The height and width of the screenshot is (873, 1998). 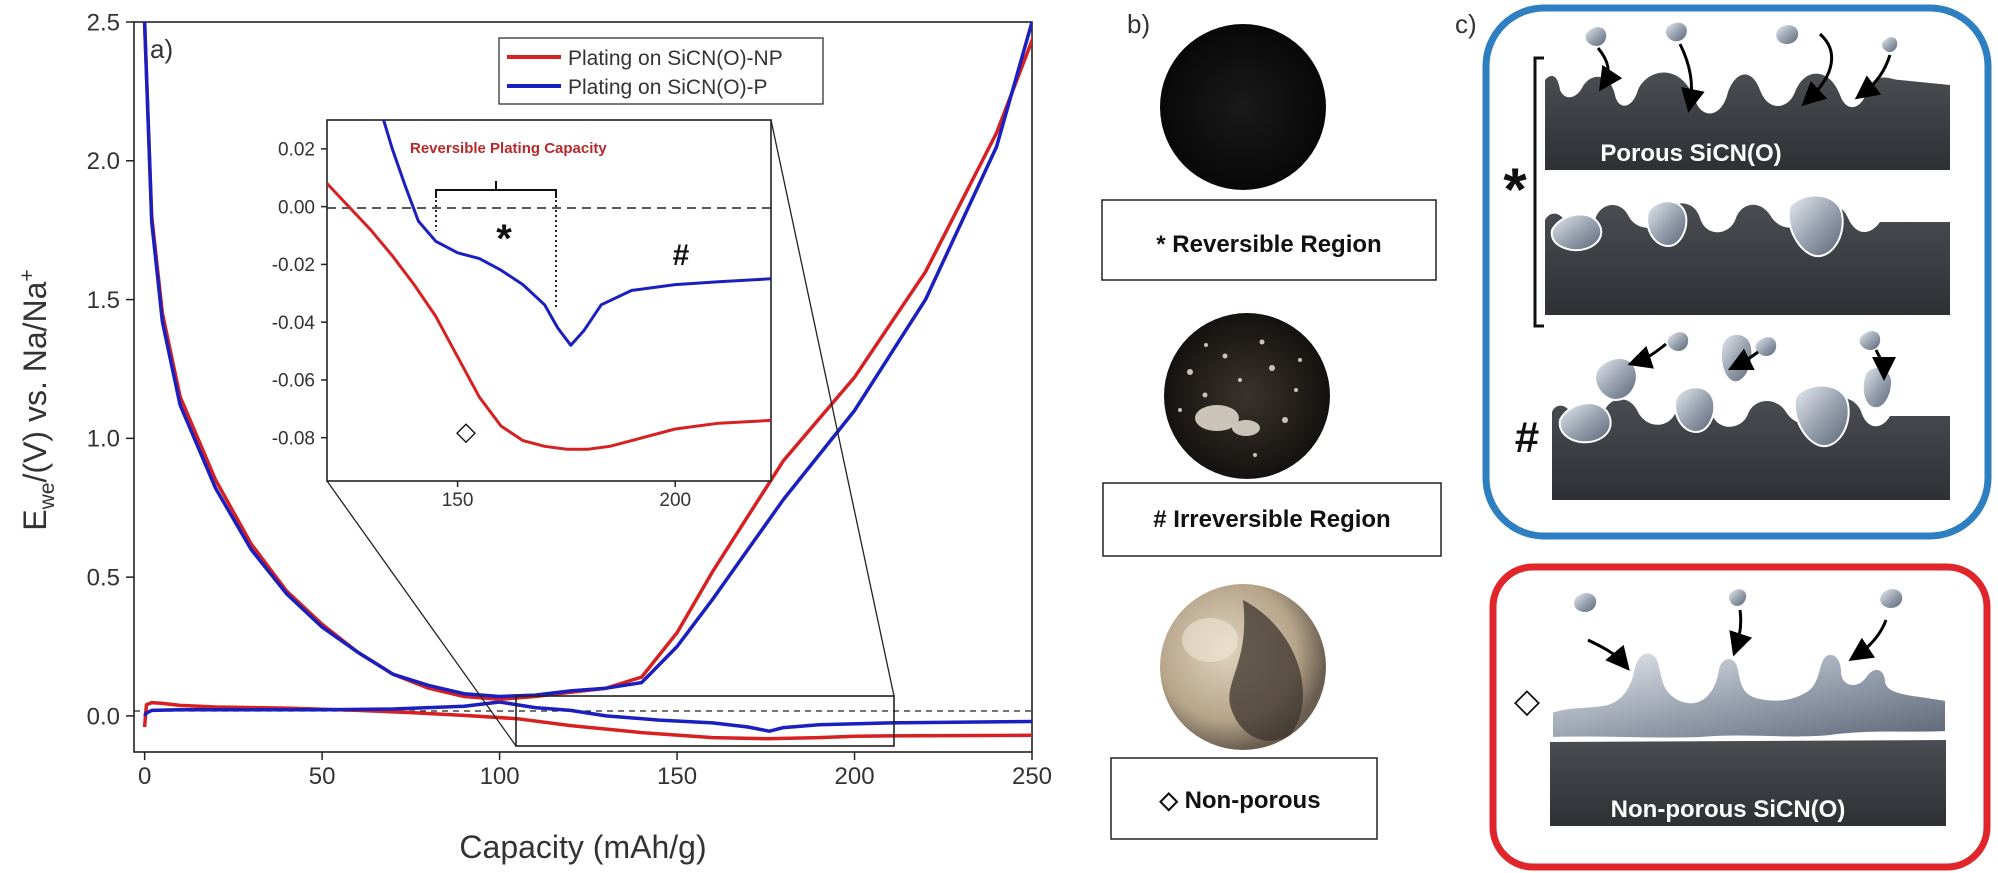 I want to click on inset-diamond-marker: ◇, so click(x=466, y=432).